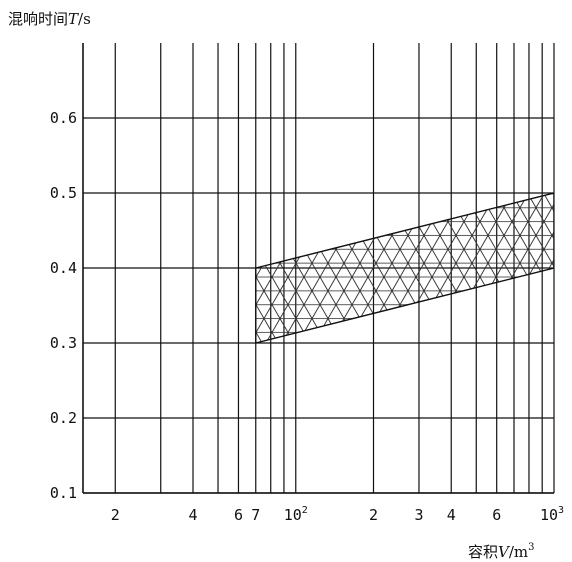 This screenshot has height=562, width=572. What do you see at coordinates (552, 514) in the screenshot?
I see `x-tick-label: 10³` at bounding box center [552, 514].